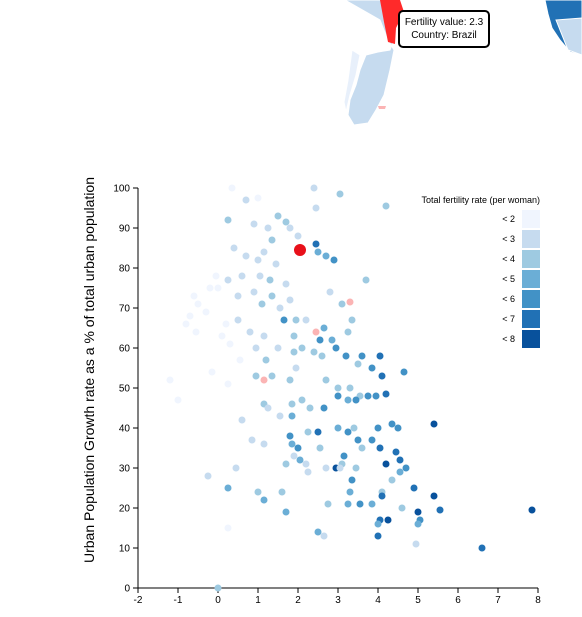 The image size is (582, 617). What do you see at coordinates (508, 299) in the screenshot?
I see `legend-label: < 6` at bounding box center [508, 299].